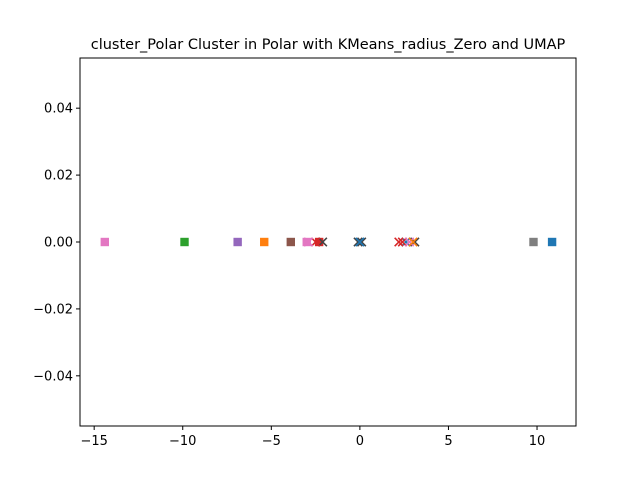 This screenshot has width=640, height=480. I want to click on y-tick-label: −0.04, so click(53, 376).